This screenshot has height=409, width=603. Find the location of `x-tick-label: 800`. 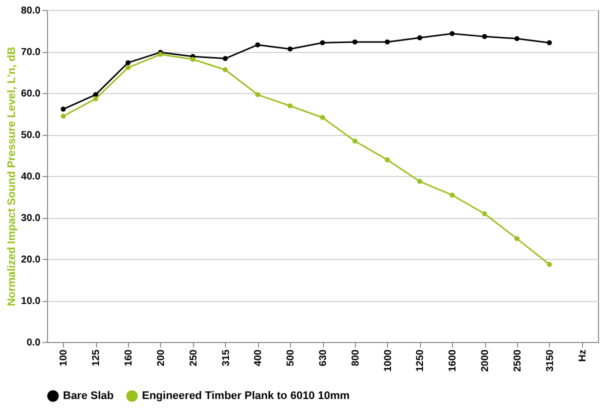

x-tick-label: 800 is located at coordinates (356, 357).